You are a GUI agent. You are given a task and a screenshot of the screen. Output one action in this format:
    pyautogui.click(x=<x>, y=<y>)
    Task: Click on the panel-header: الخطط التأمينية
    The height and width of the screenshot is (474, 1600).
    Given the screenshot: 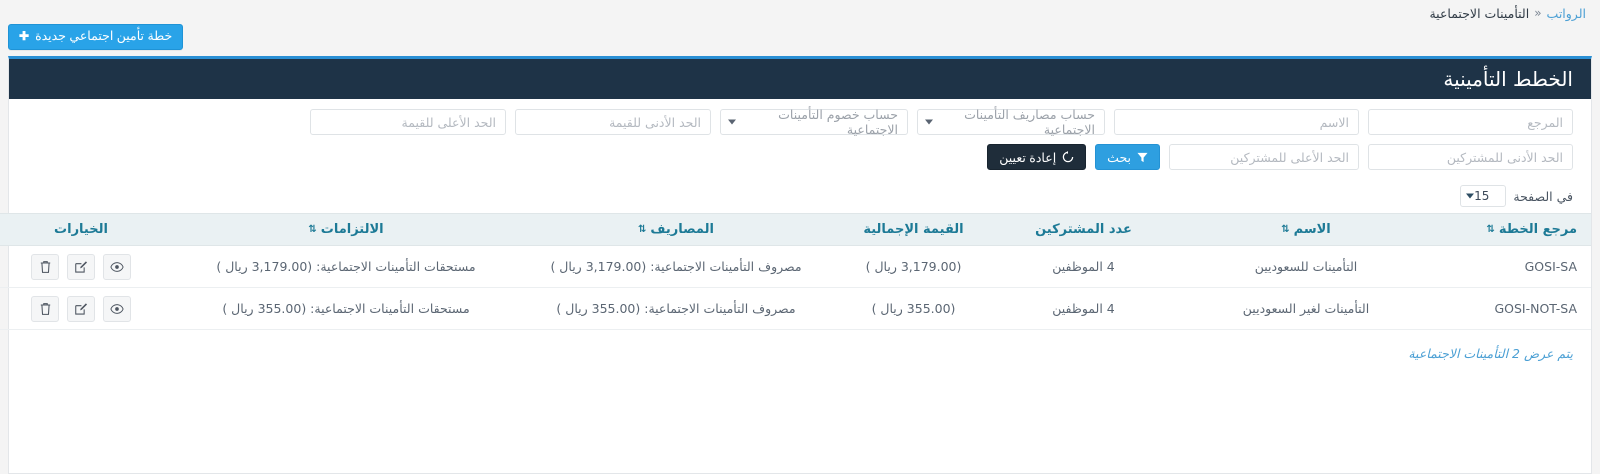 What is the action you would take?
    pyautogui.click(x=800, y=79)
    